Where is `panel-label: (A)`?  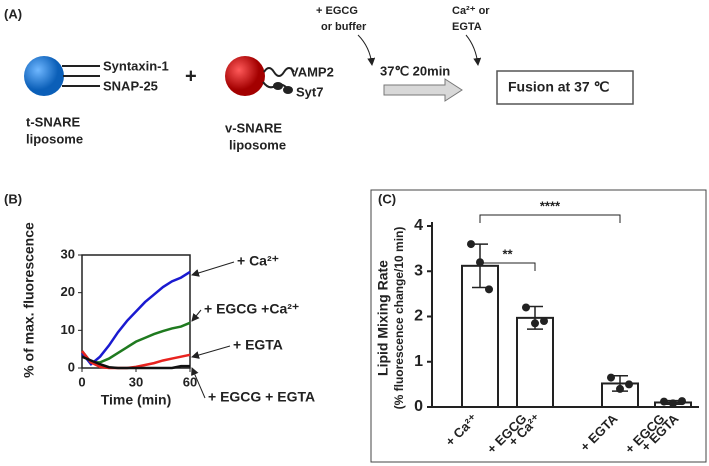 panel-label: (A) is located at coordinates (13, 13).